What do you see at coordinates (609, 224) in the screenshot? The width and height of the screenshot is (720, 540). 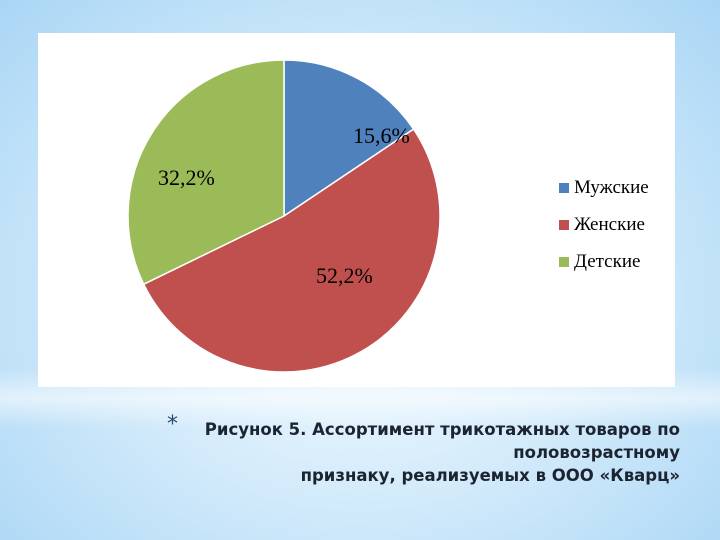 I see `legend-label-2: Женские` at bounding box center [609, 224].